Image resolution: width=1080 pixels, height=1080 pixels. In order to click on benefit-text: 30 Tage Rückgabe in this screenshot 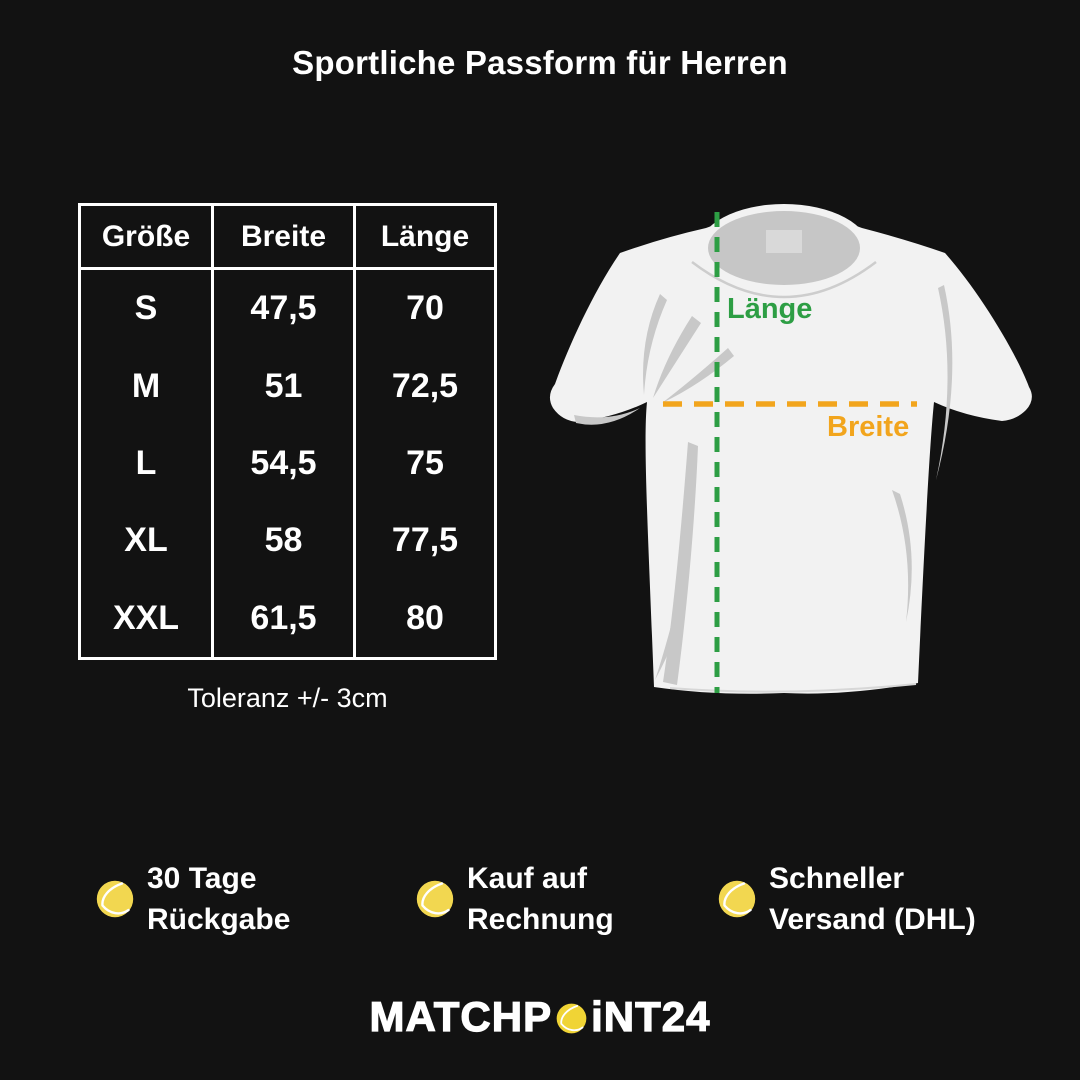, I will do `click(218, 899)`.